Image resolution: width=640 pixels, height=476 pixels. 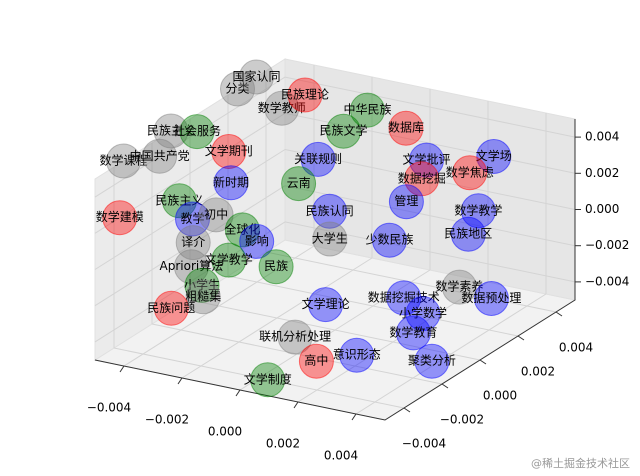 I want to click on point-label: 文学理论, so click(x=326, y=303).